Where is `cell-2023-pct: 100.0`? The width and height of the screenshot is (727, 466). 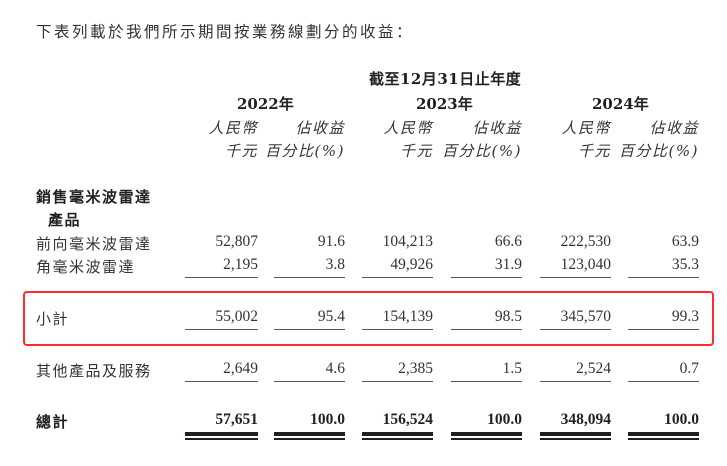 cell-2023-pct: 100.0 is located at coordinates (504, 419).